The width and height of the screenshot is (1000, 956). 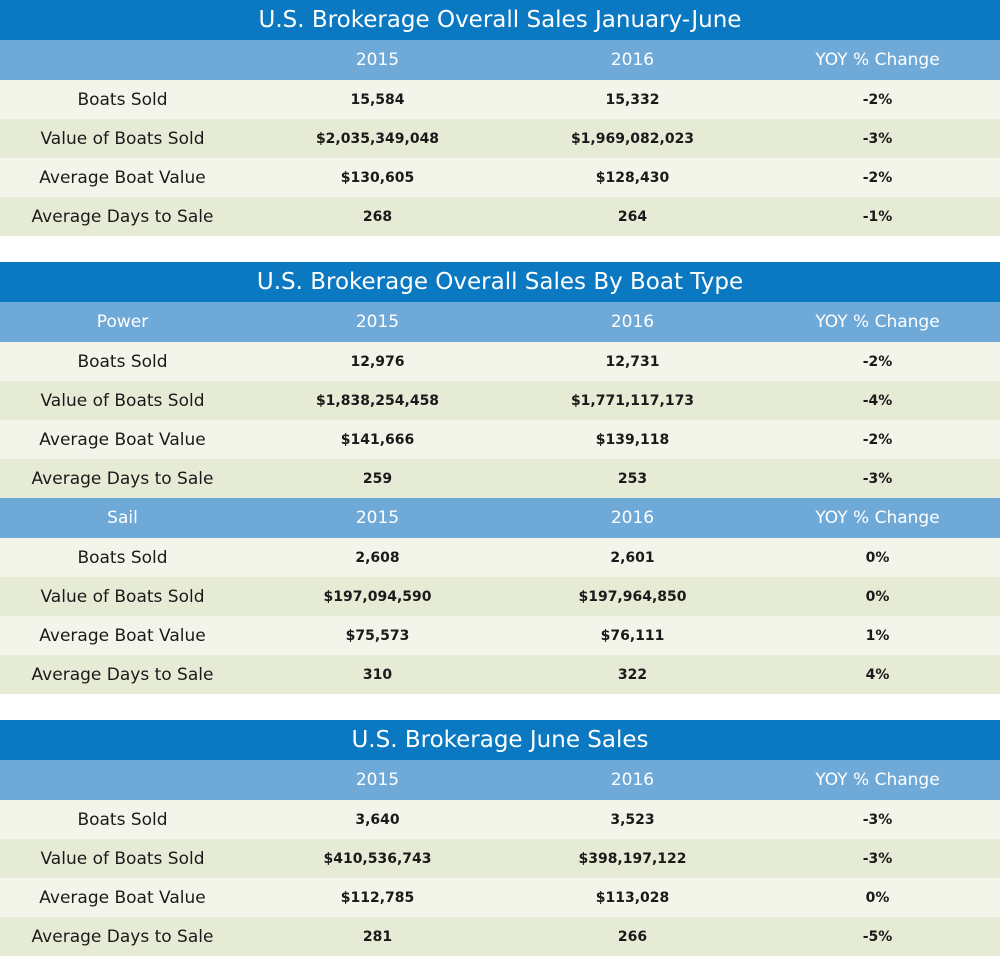 I want to click on cell-value: $197,094,590, so click(x=377, y=596).